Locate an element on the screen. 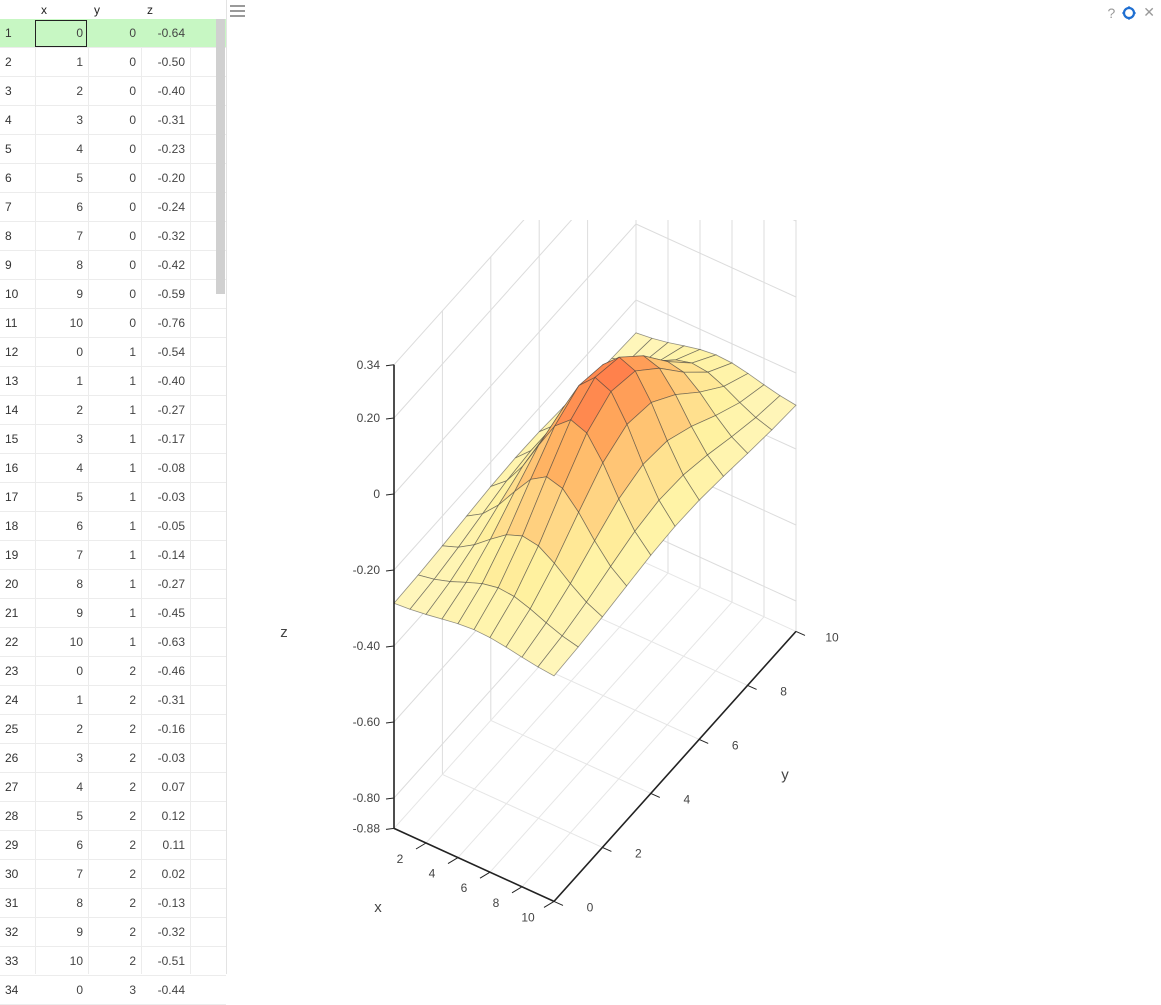 This screenshot has height=1005, width=1161. table-row: 29 6 2 0.11 is located at coordinates (113, 845).